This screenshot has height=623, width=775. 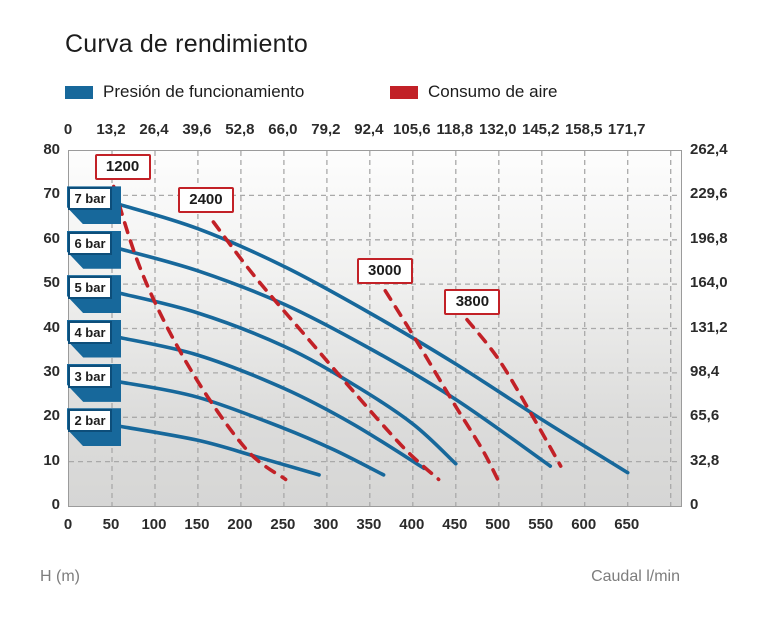 What do you see at coordinates (584, 524) in the screenshot?
I see `bottom-tick-label: 600` at bounding box center [584, 524].